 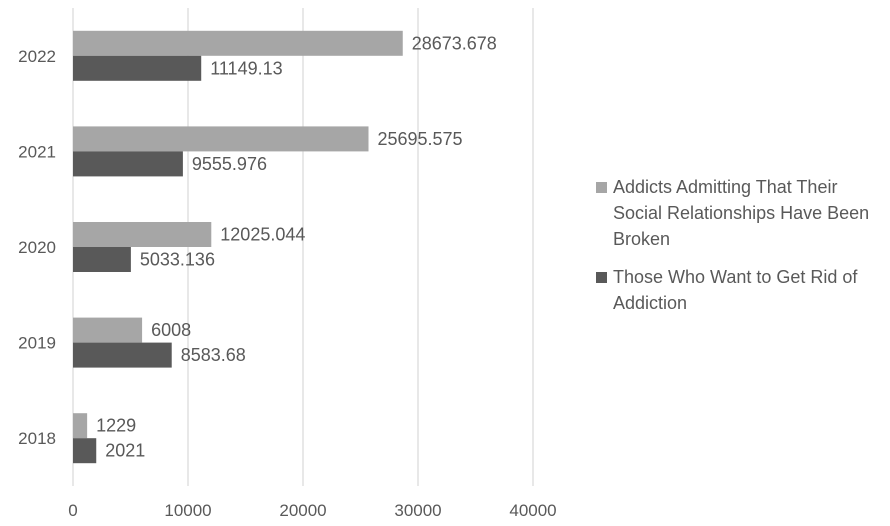 I want to click on bar-series0-2019, so click(x=108, y=330).